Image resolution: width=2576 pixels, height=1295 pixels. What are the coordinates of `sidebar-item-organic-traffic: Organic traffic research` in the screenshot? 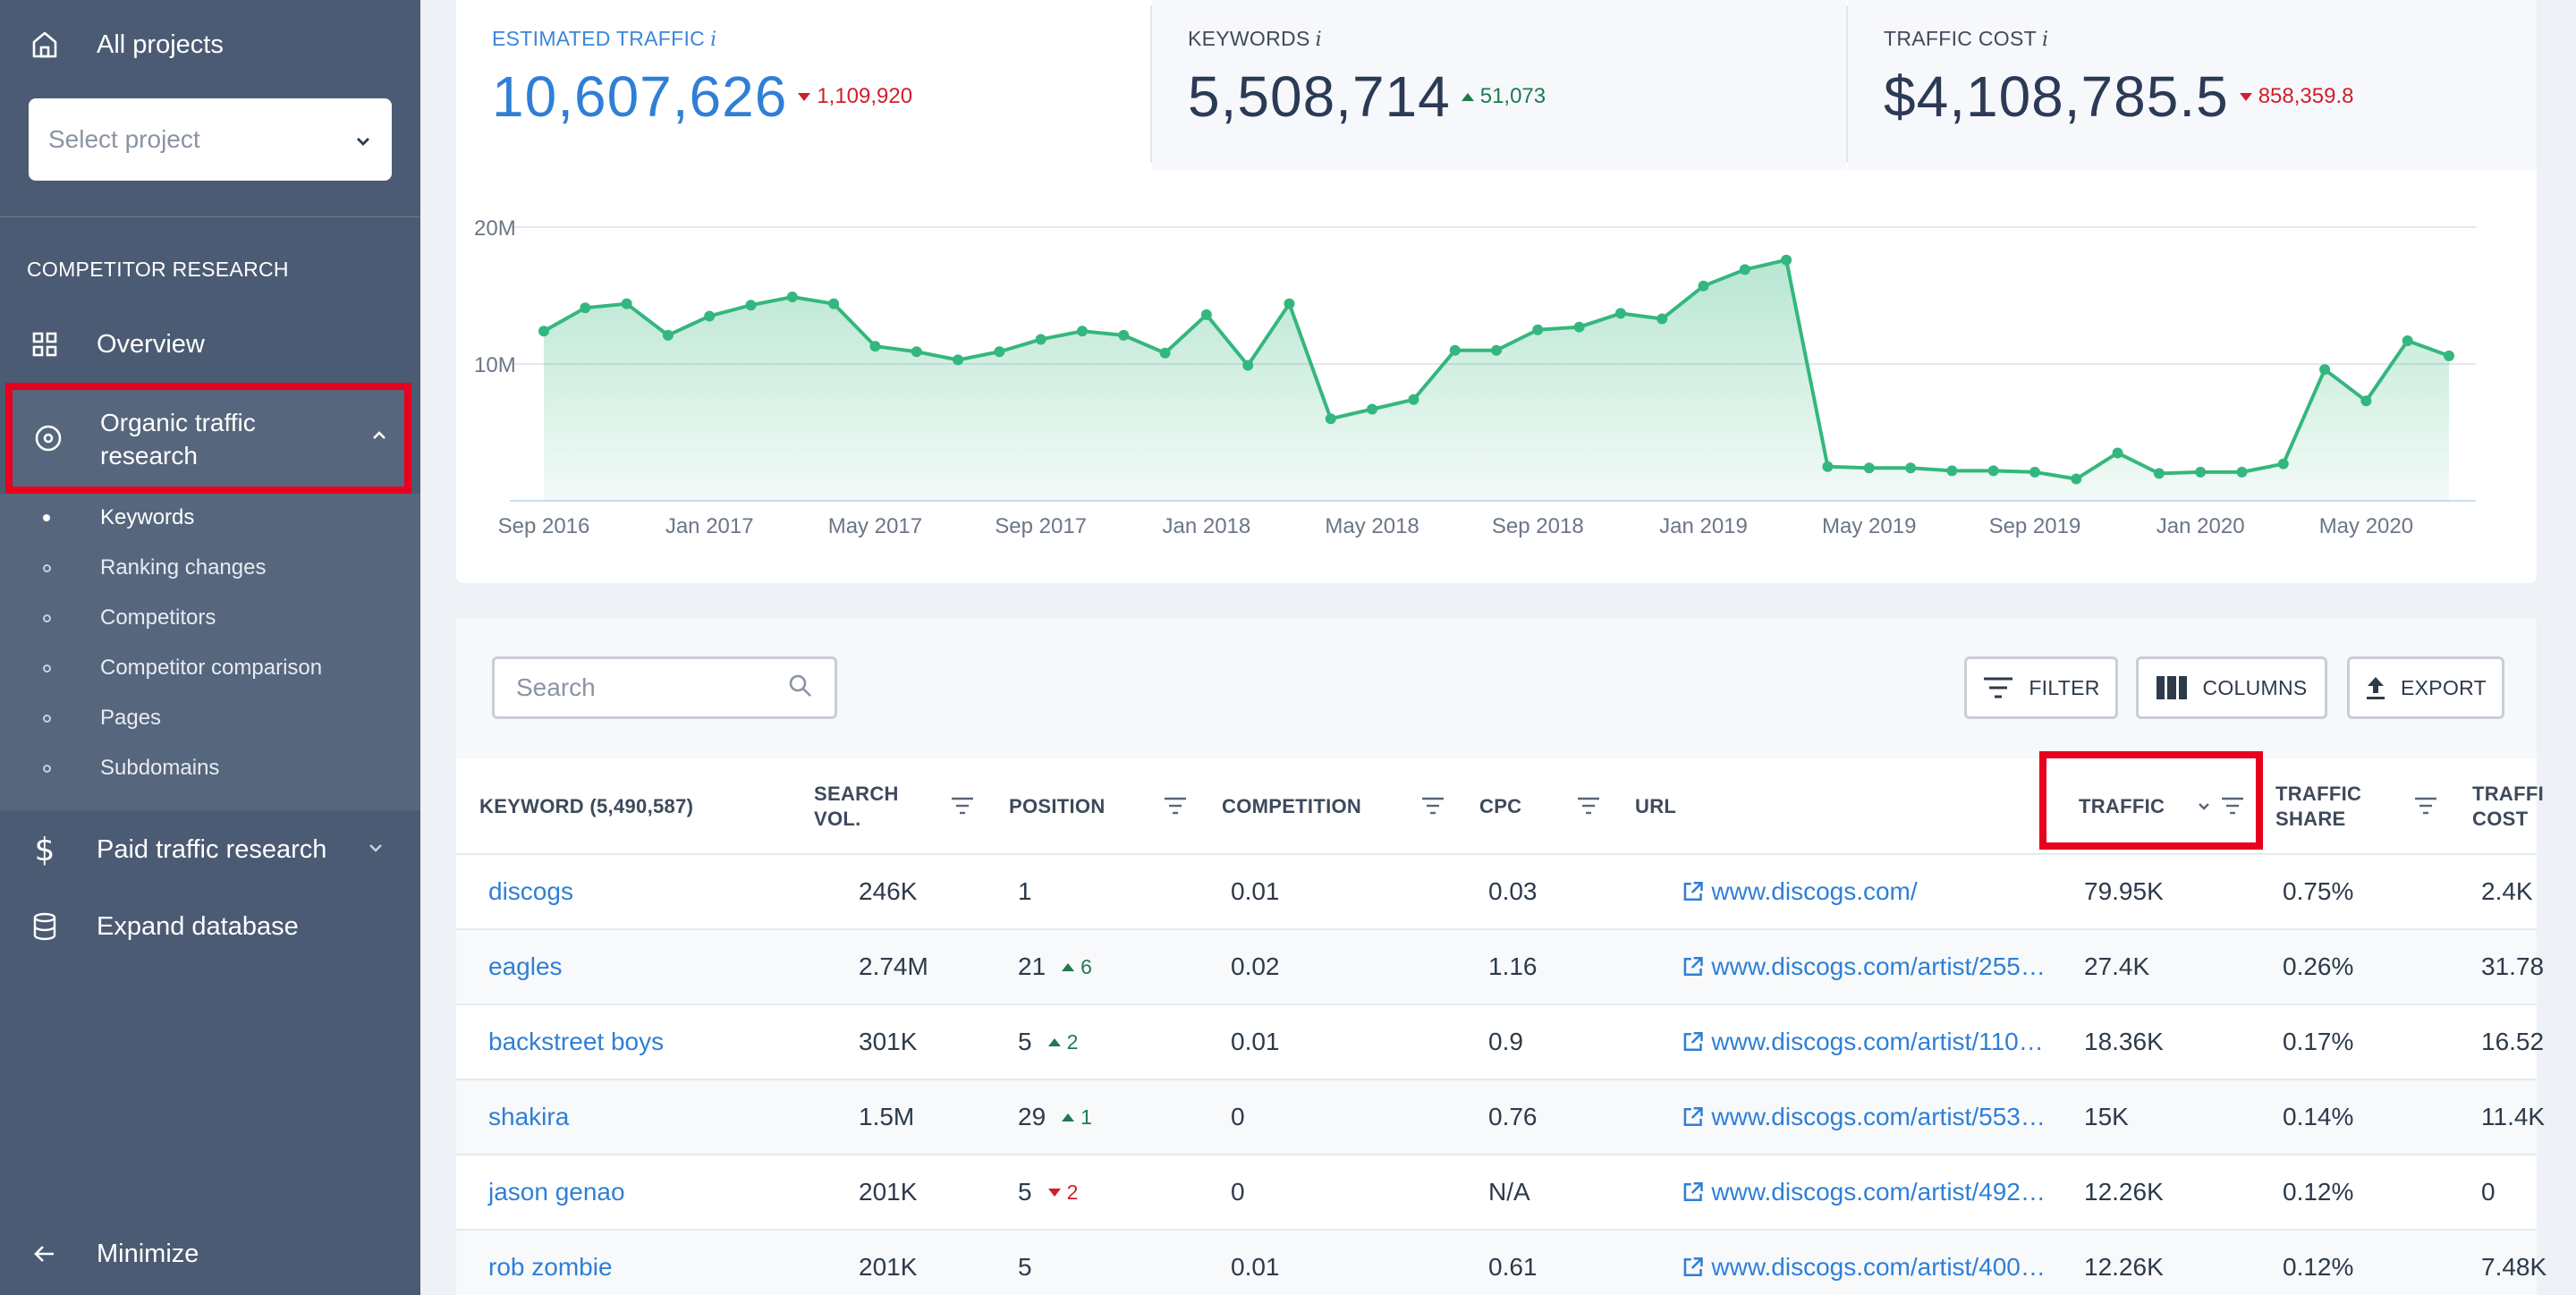 It's located at (208, 438).